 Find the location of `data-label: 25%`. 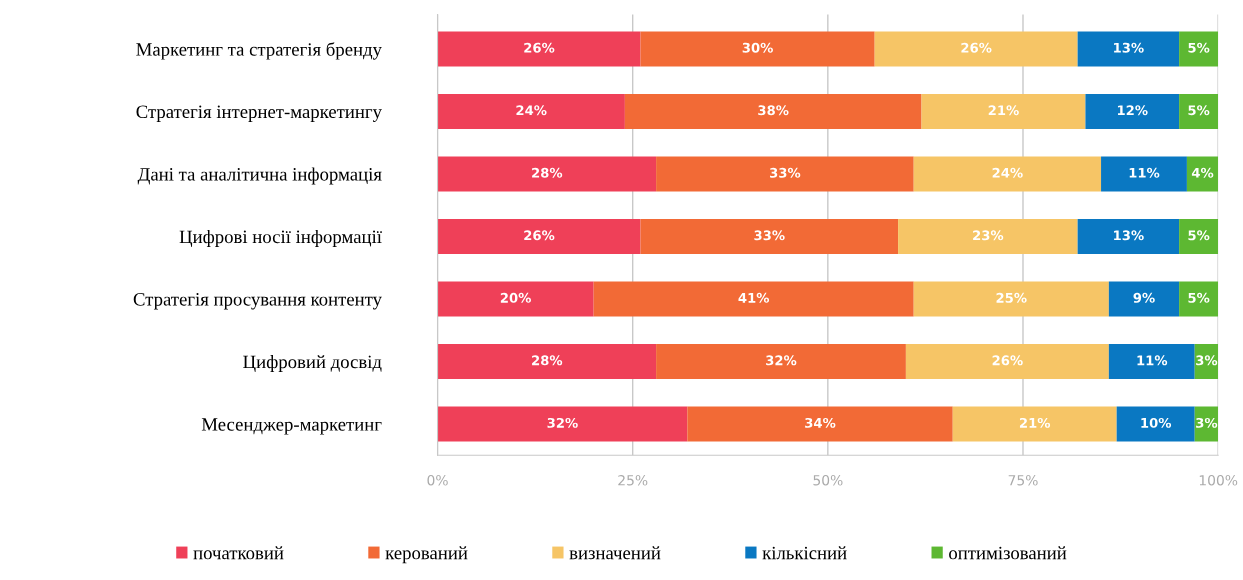

data-label: 25% is located at coordinates (1011, 297).